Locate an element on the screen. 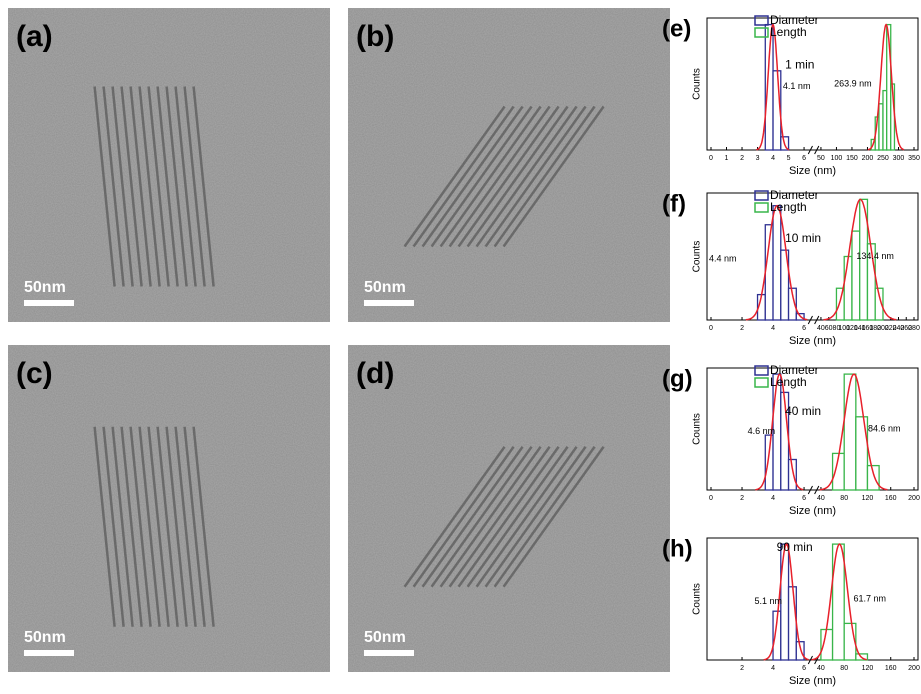  fit-label: 4.6 nm is located at coordinates (762, 431).